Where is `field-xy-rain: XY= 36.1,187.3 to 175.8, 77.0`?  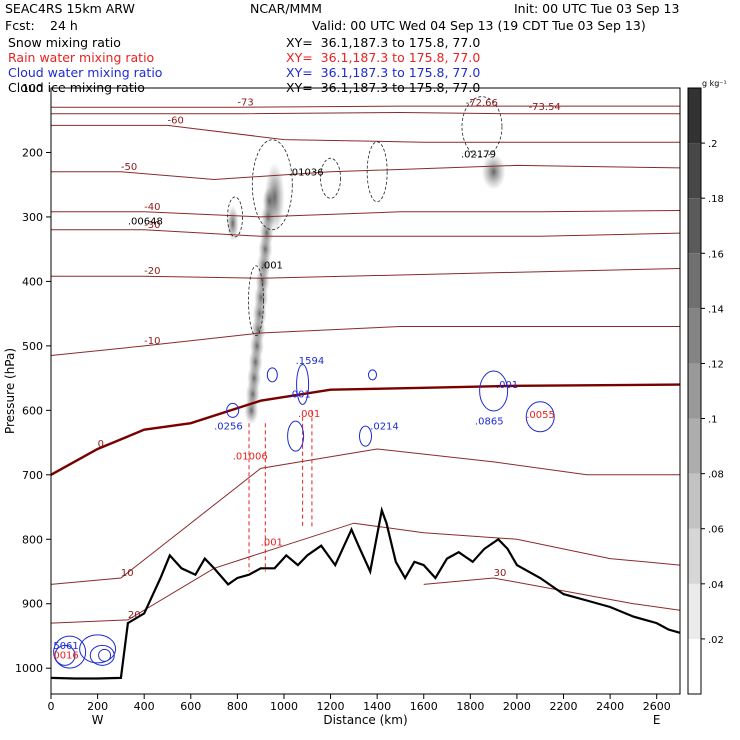
field-xy-rain: XY= 36.1,187.3 to 175.8, 77.0 is located at coordinates (383, 57).